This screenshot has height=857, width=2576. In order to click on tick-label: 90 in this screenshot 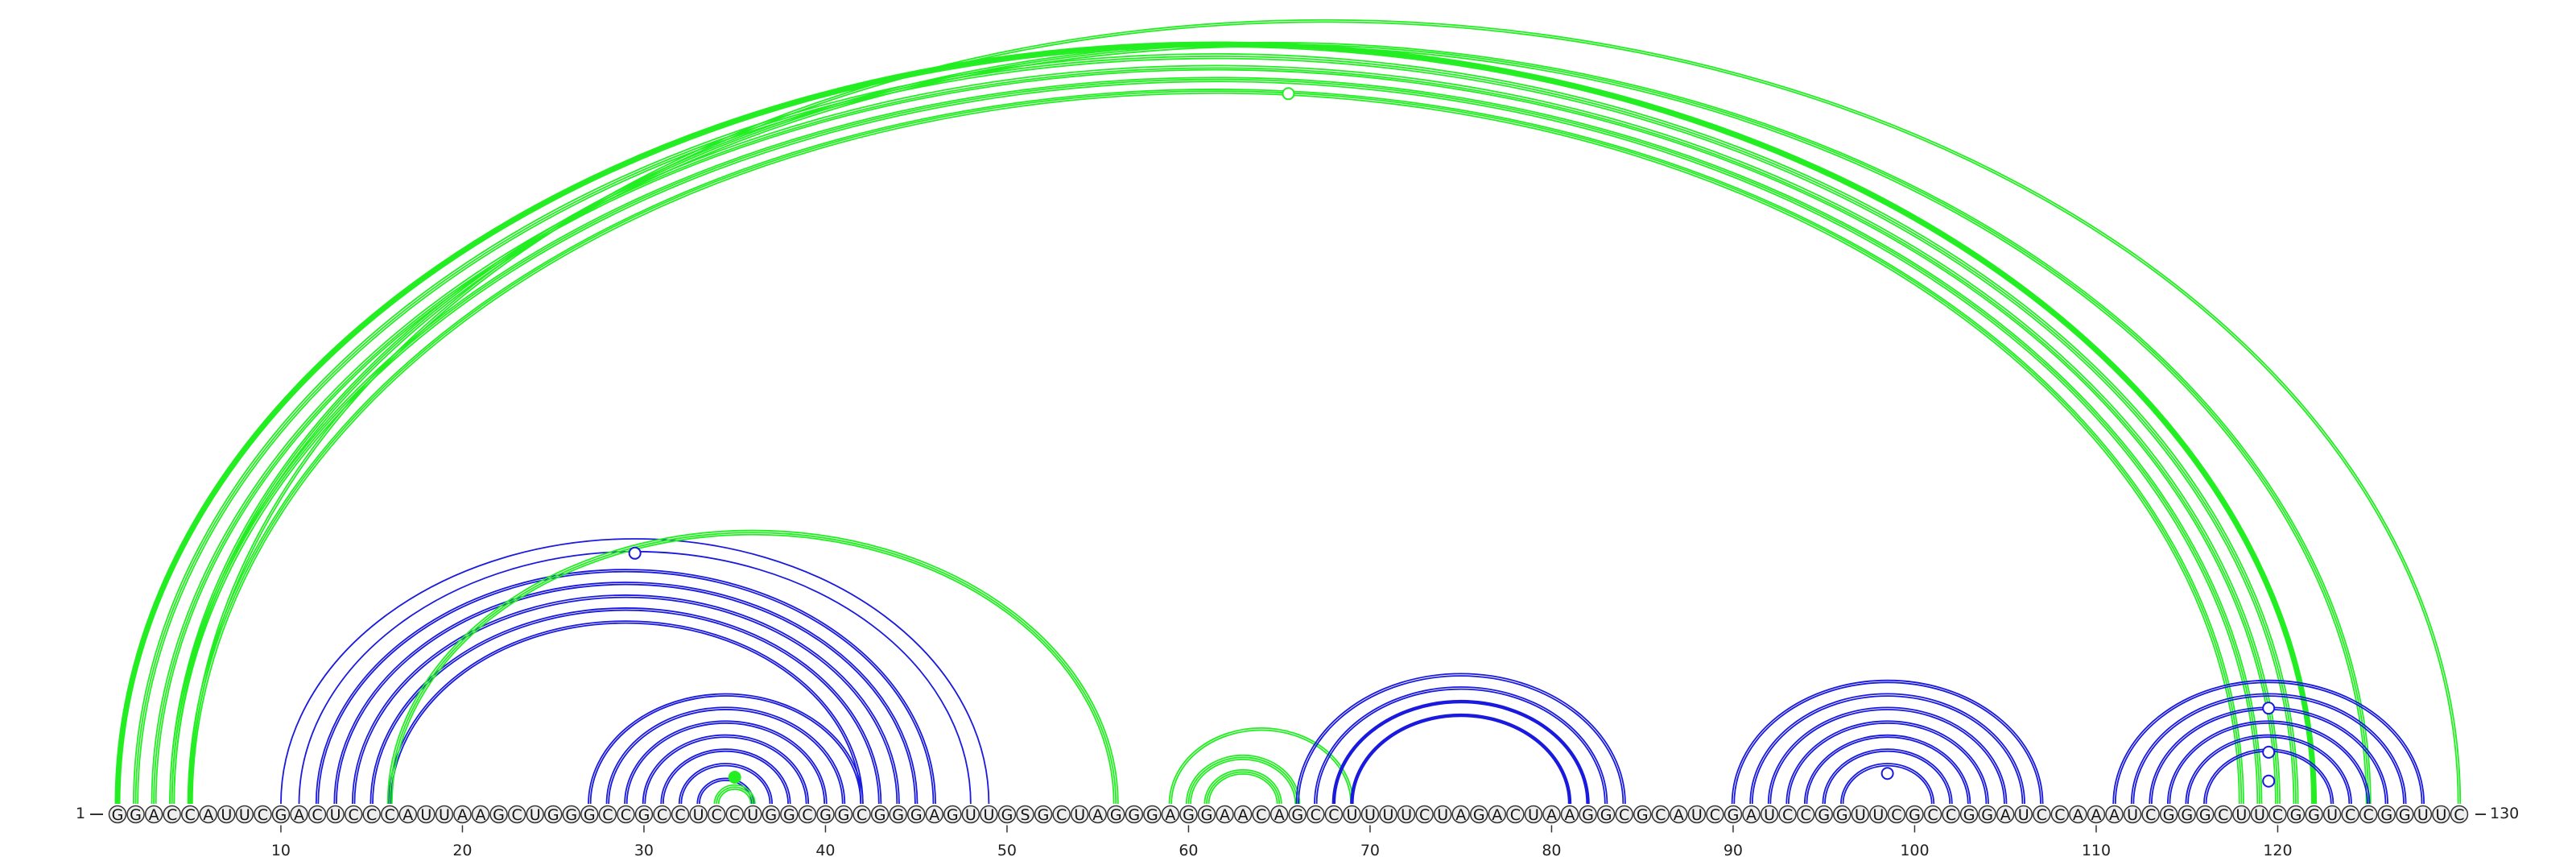, I will do `click(1733, 849)`.